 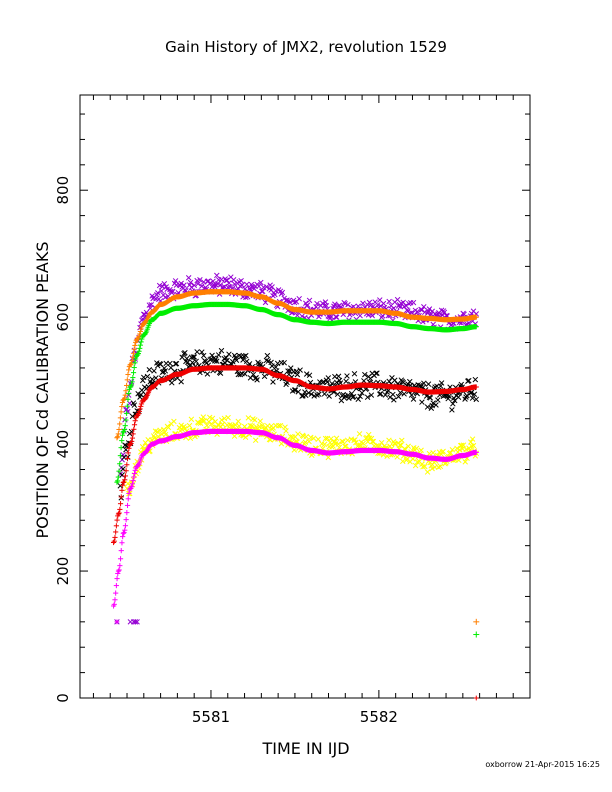 I want to click on y-tick-label: 600, so click(x=63, y=317).